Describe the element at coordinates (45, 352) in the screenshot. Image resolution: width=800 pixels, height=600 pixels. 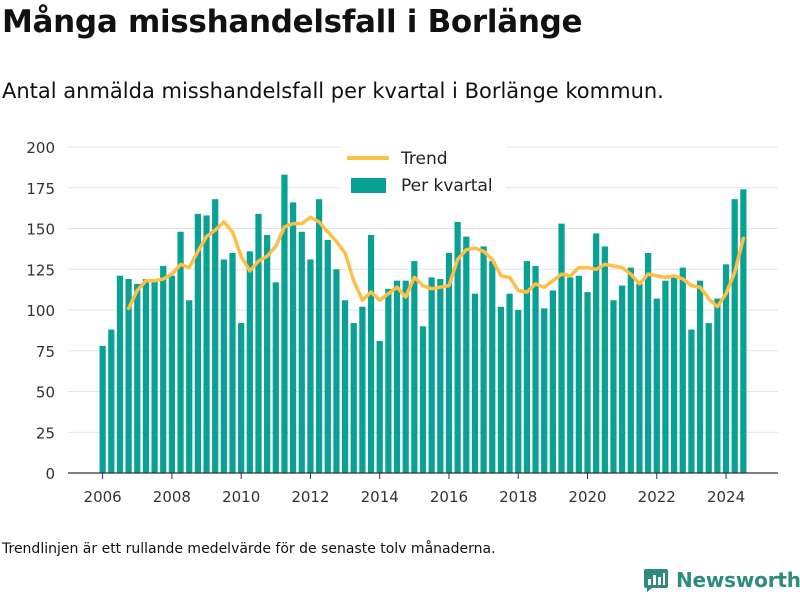
I see `y-tick-label: 75` at that location.